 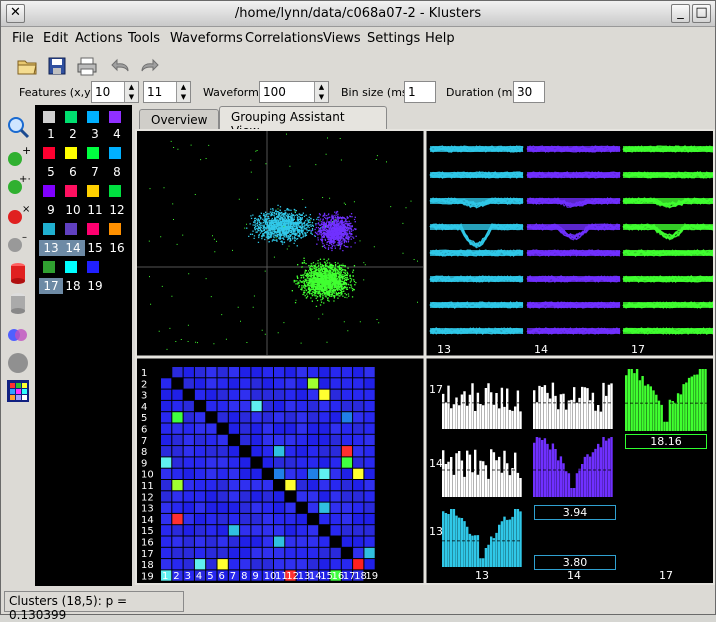 I want to click on cluster-item: 18, so click(x=73, y=286).